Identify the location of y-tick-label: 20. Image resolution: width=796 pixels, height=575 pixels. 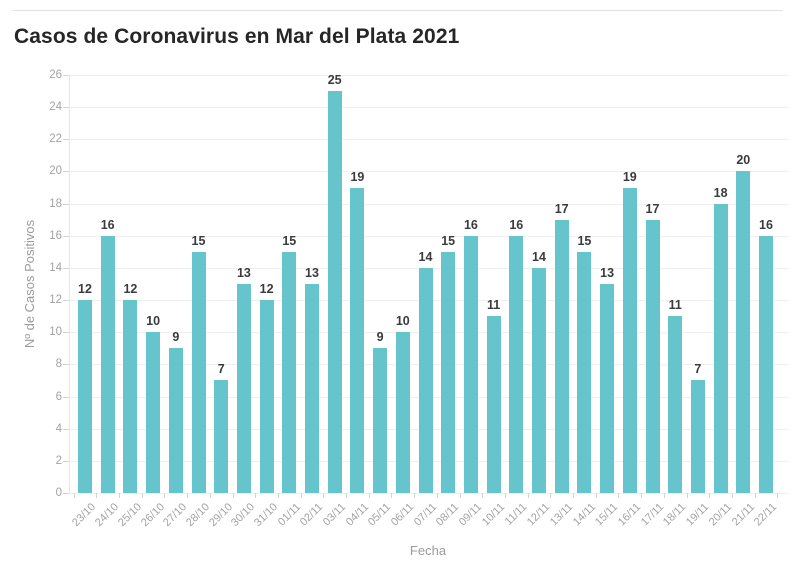
(55, 171).